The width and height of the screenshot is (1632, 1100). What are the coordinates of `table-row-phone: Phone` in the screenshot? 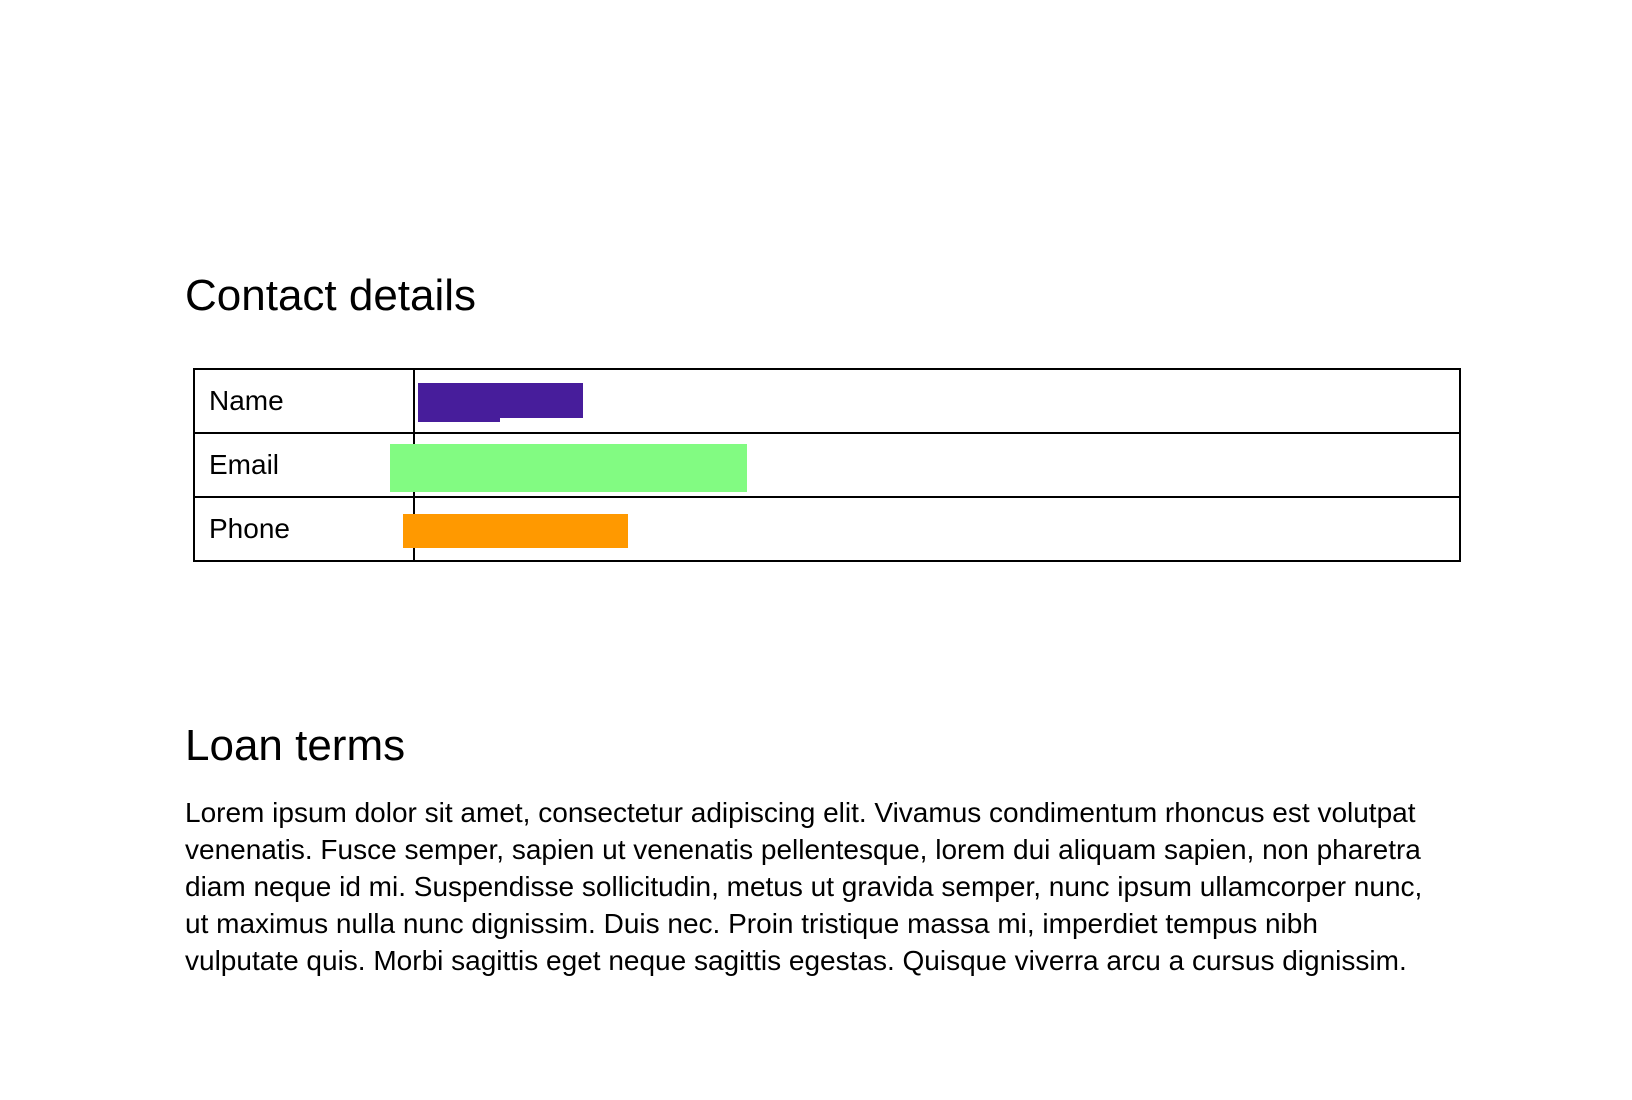 It's located at (827, 529).